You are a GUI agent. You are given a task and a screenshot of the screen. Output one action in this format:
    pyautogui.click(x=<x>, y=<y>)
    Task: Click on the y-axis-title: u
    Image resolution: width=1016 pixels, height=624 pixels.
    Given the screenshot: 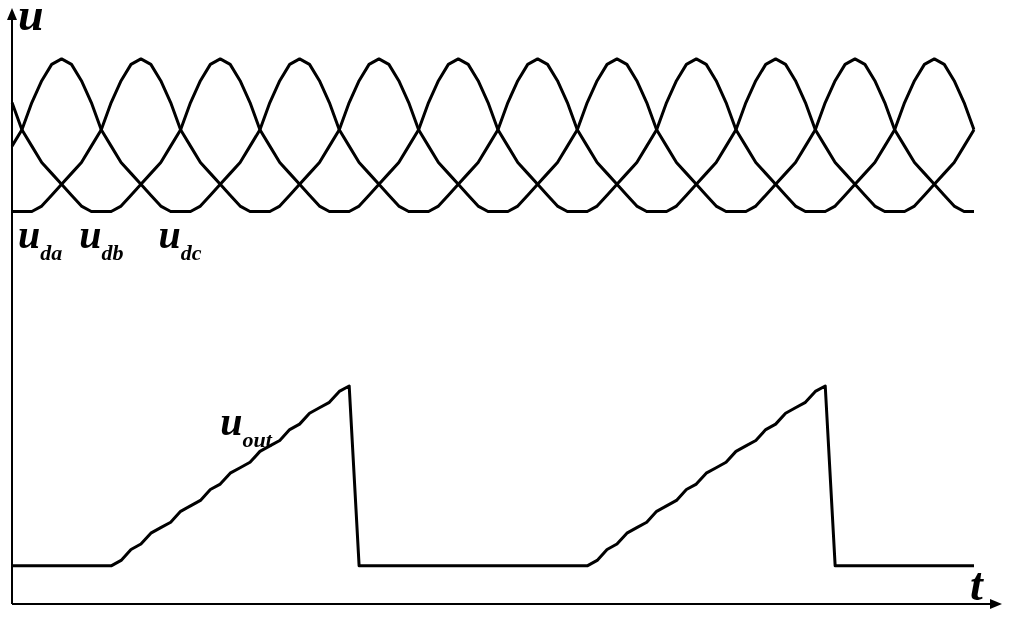 What is the action you would take?
    pyautogui.click(x=31, y=20)
    